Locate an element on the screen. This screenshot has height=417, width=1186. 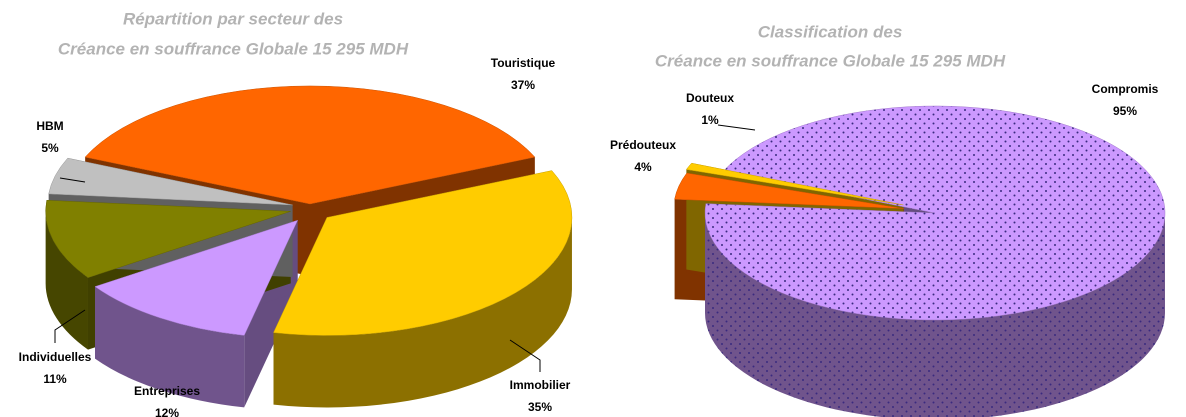
slice-value-label: 35% is located at coordinates (540, 407).